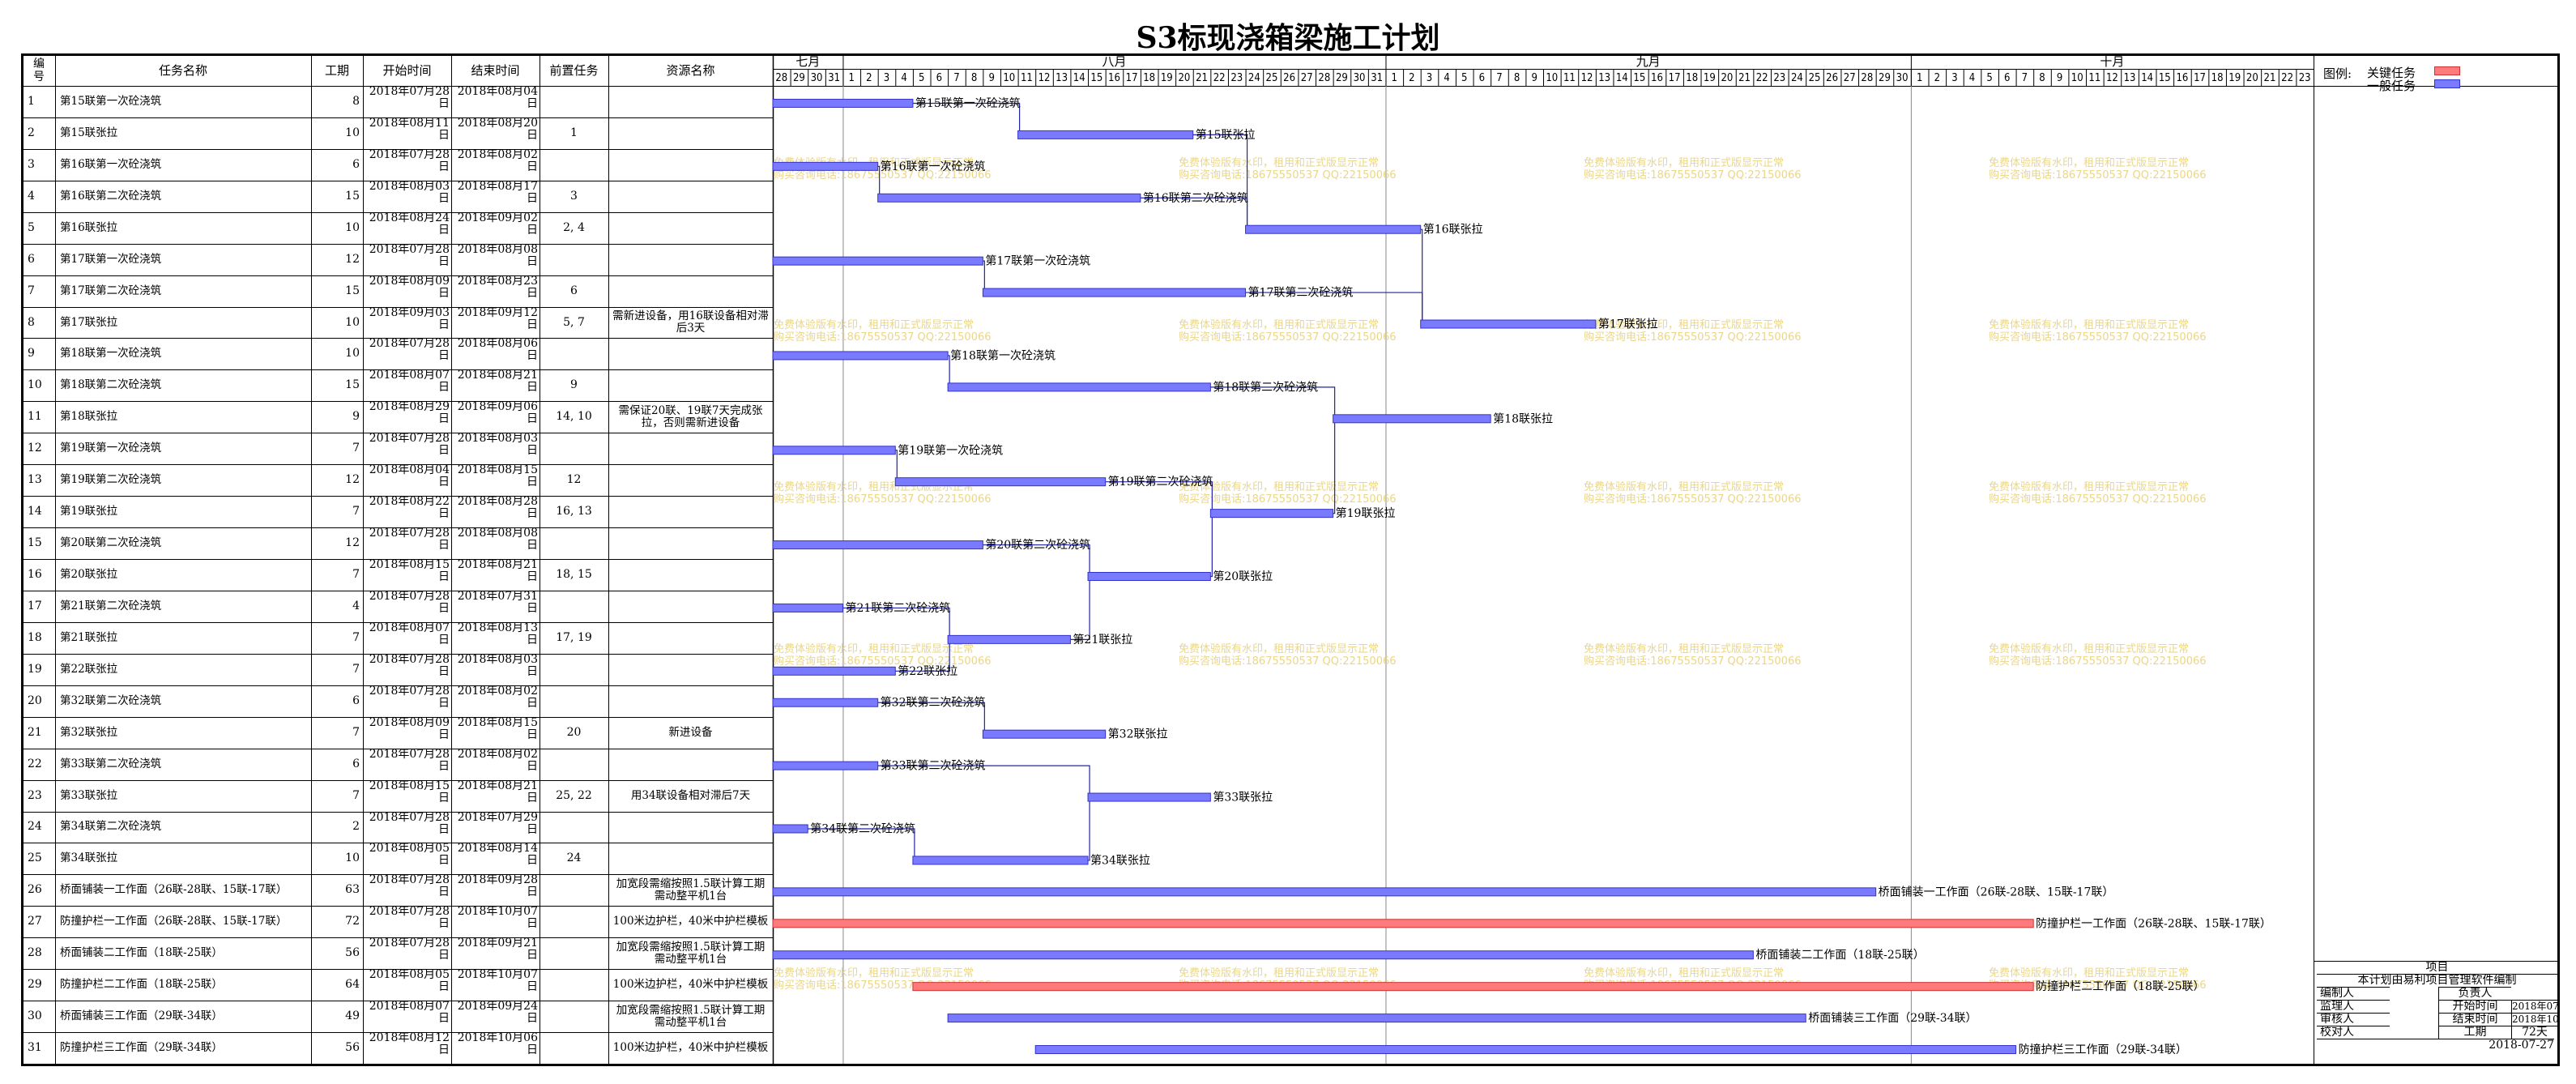 This screenshot has height=1084, width=2576. What do you see at coordinates (352, 890) in the screenshot?
I see `task-duration-cell: 63` at bounding box center [352, 890].